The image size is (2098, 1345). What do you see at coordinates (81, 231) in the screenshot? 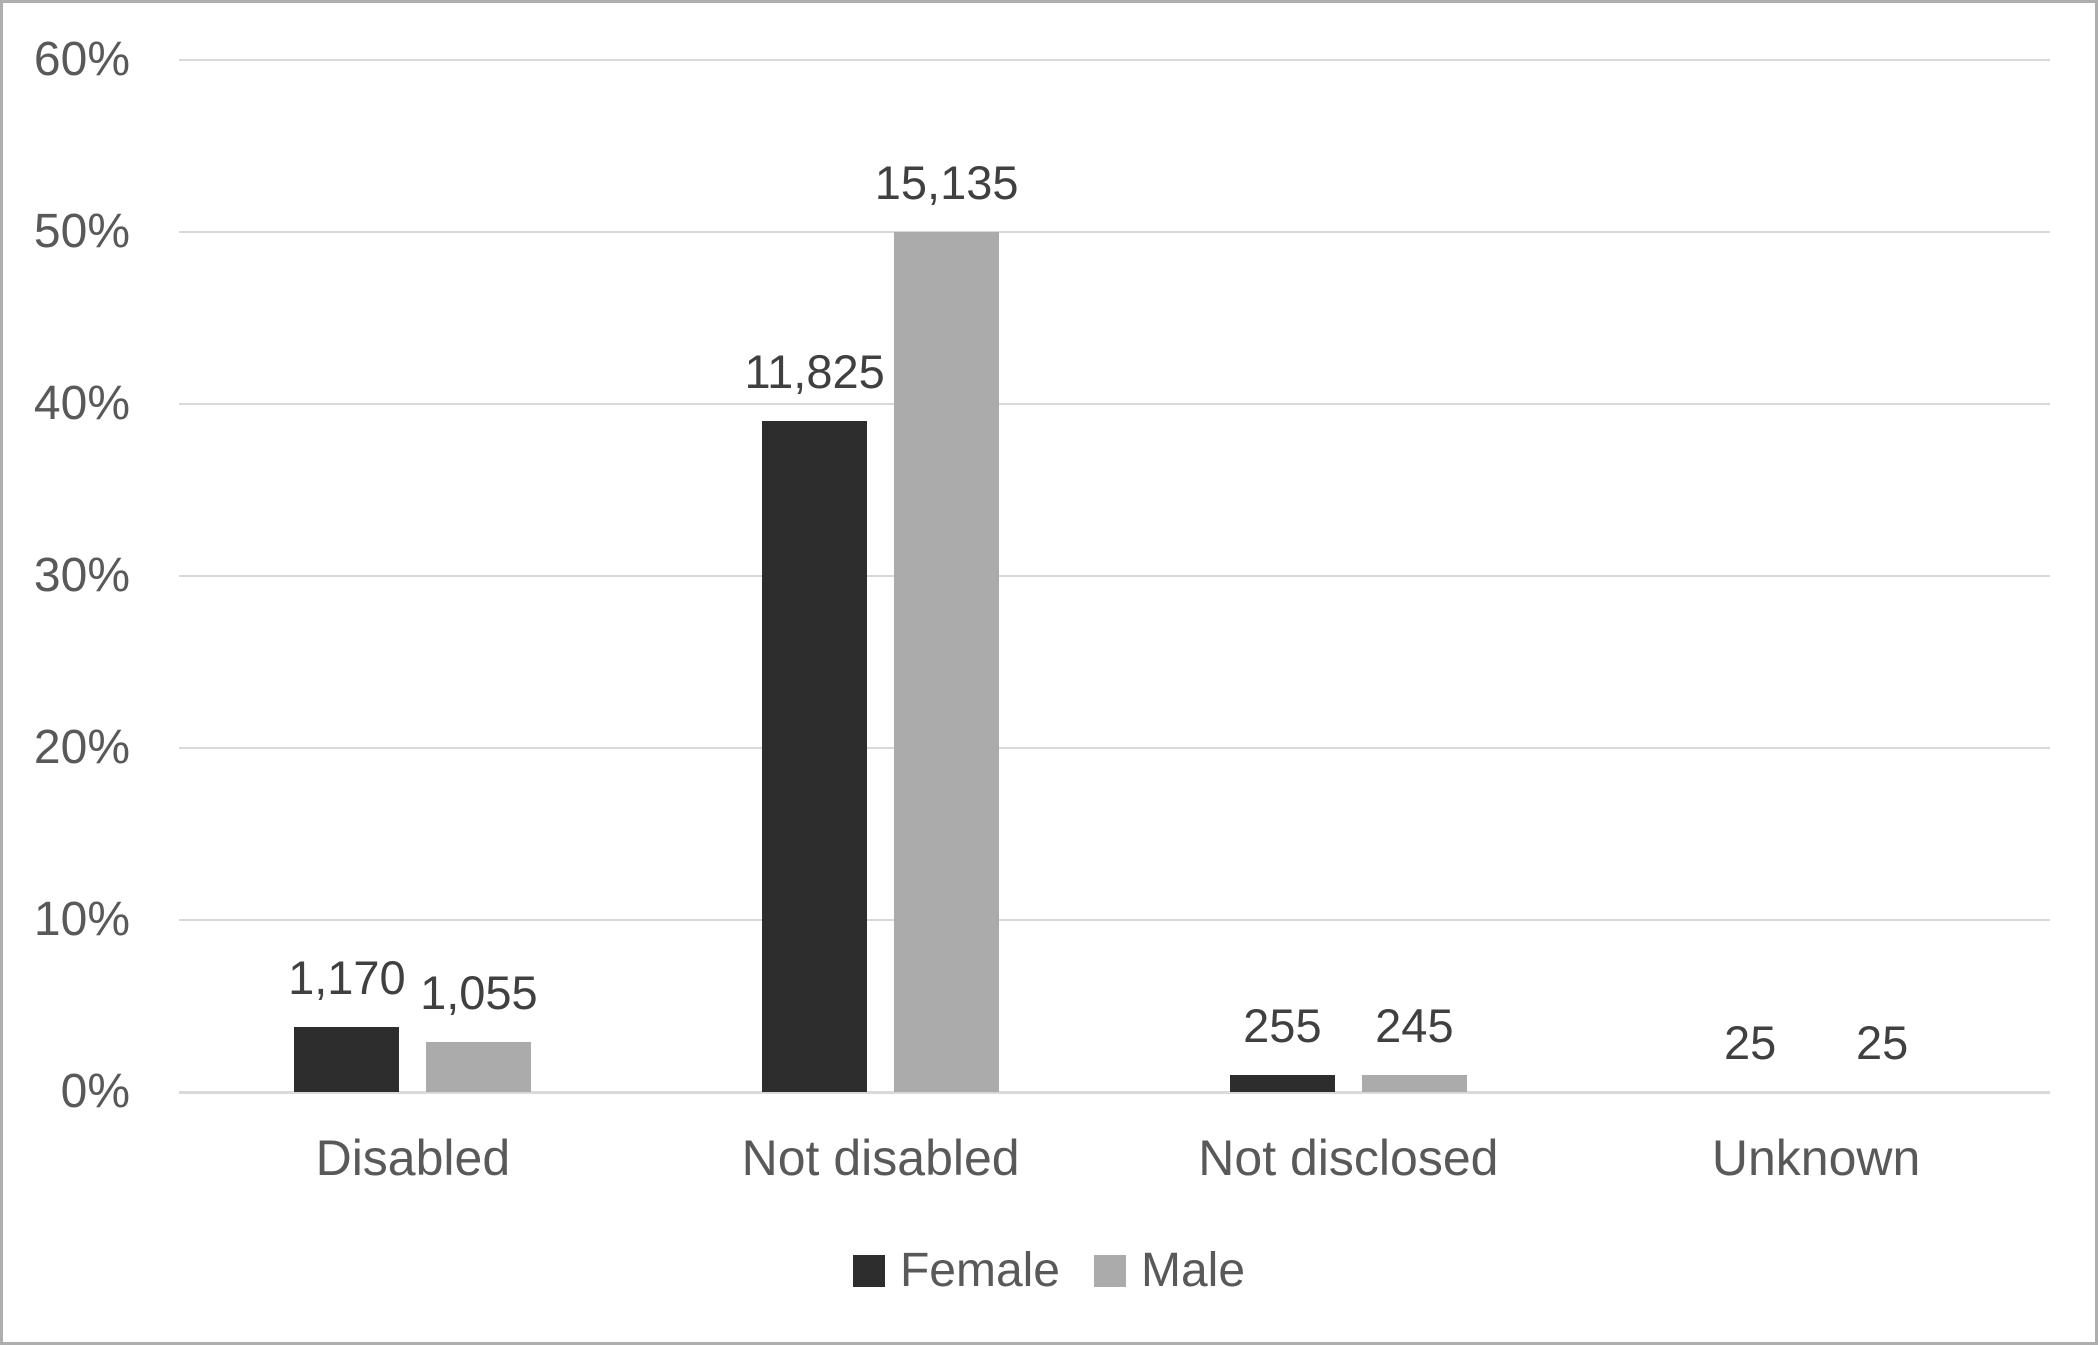
I see `y-tick-label-50: 50%` at bounding box center [81, 231].